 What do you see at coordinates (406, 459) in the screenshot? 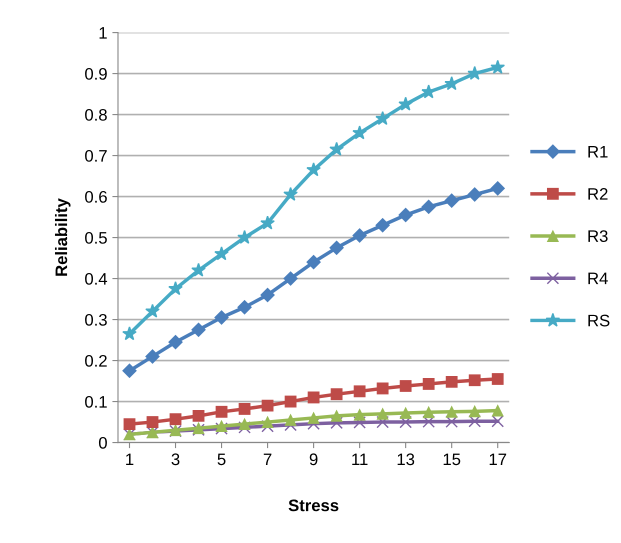
I see `x-tick-label: 13` at bounding box center [406, 459].